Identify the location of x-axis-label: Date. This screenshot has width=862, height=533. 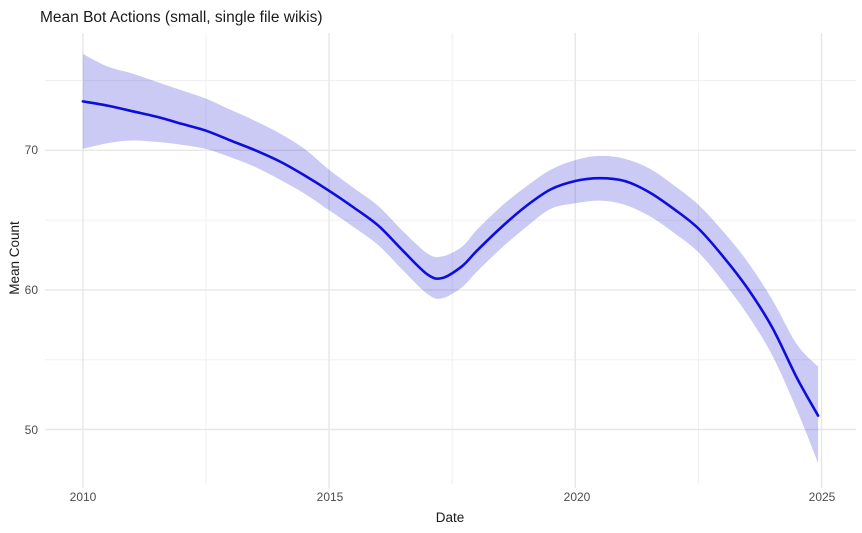
(450, 517).